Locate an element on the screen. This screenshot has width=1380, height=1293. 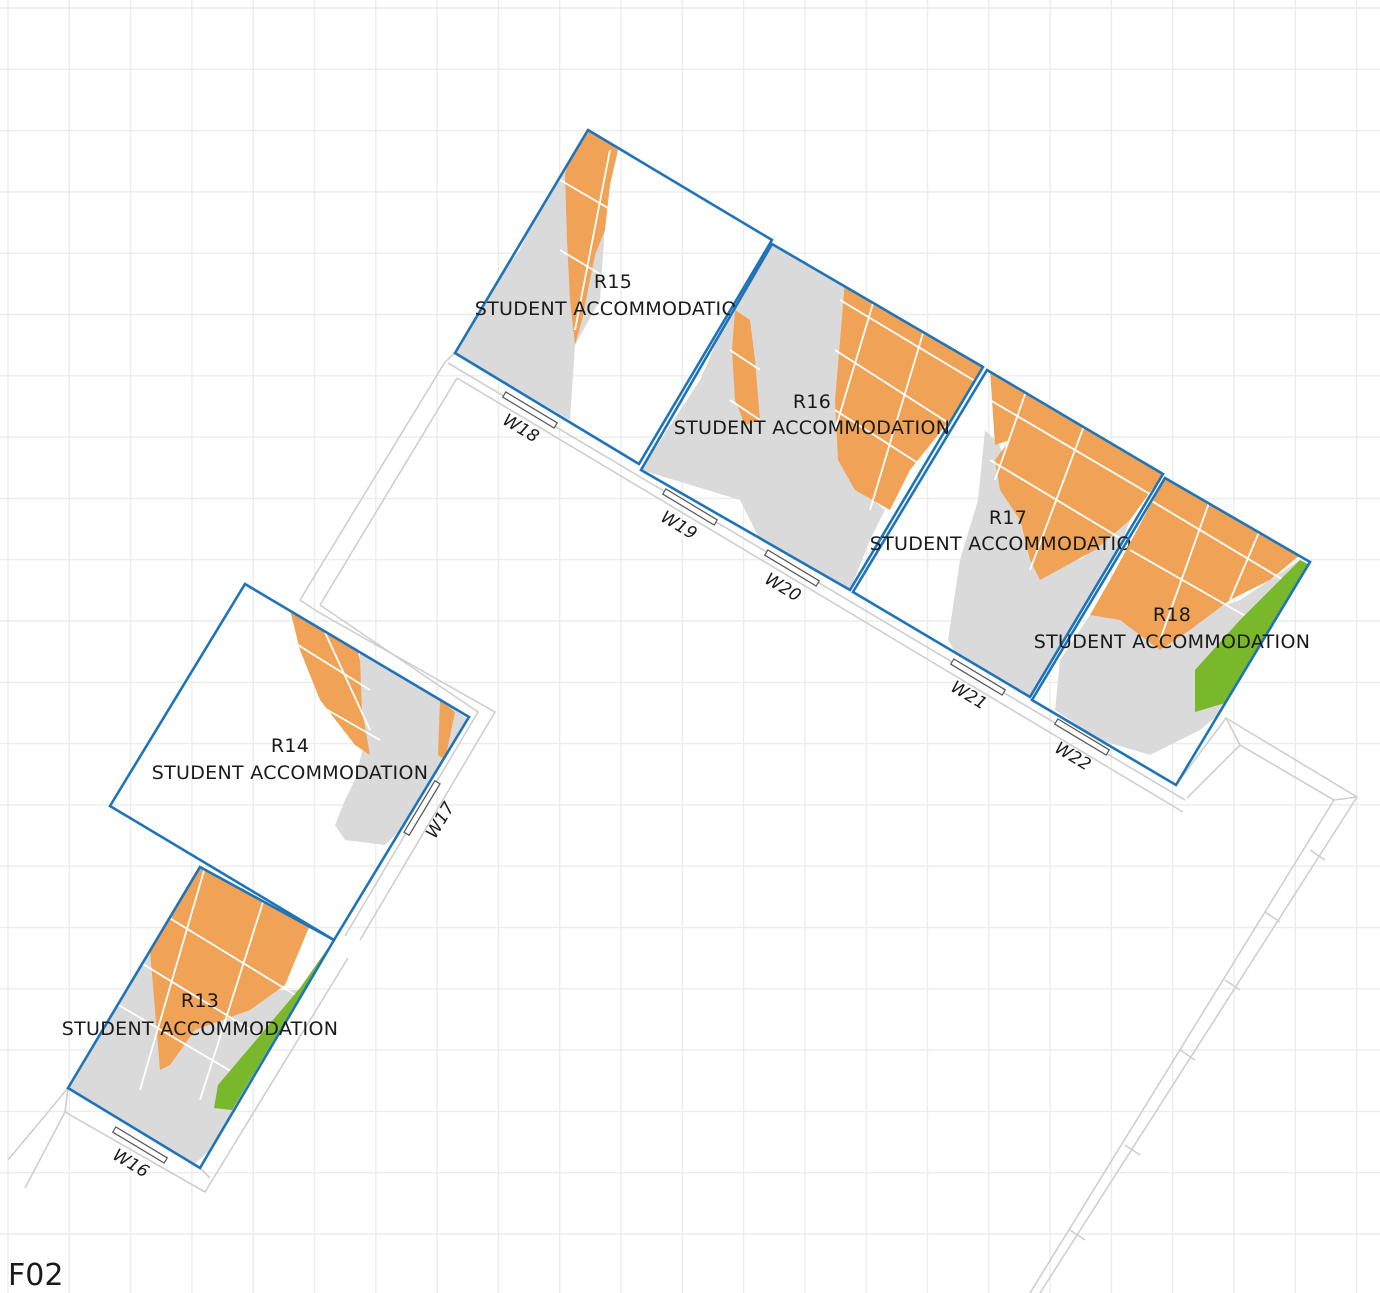
r16-hatch is located at coordinates (856, 395).